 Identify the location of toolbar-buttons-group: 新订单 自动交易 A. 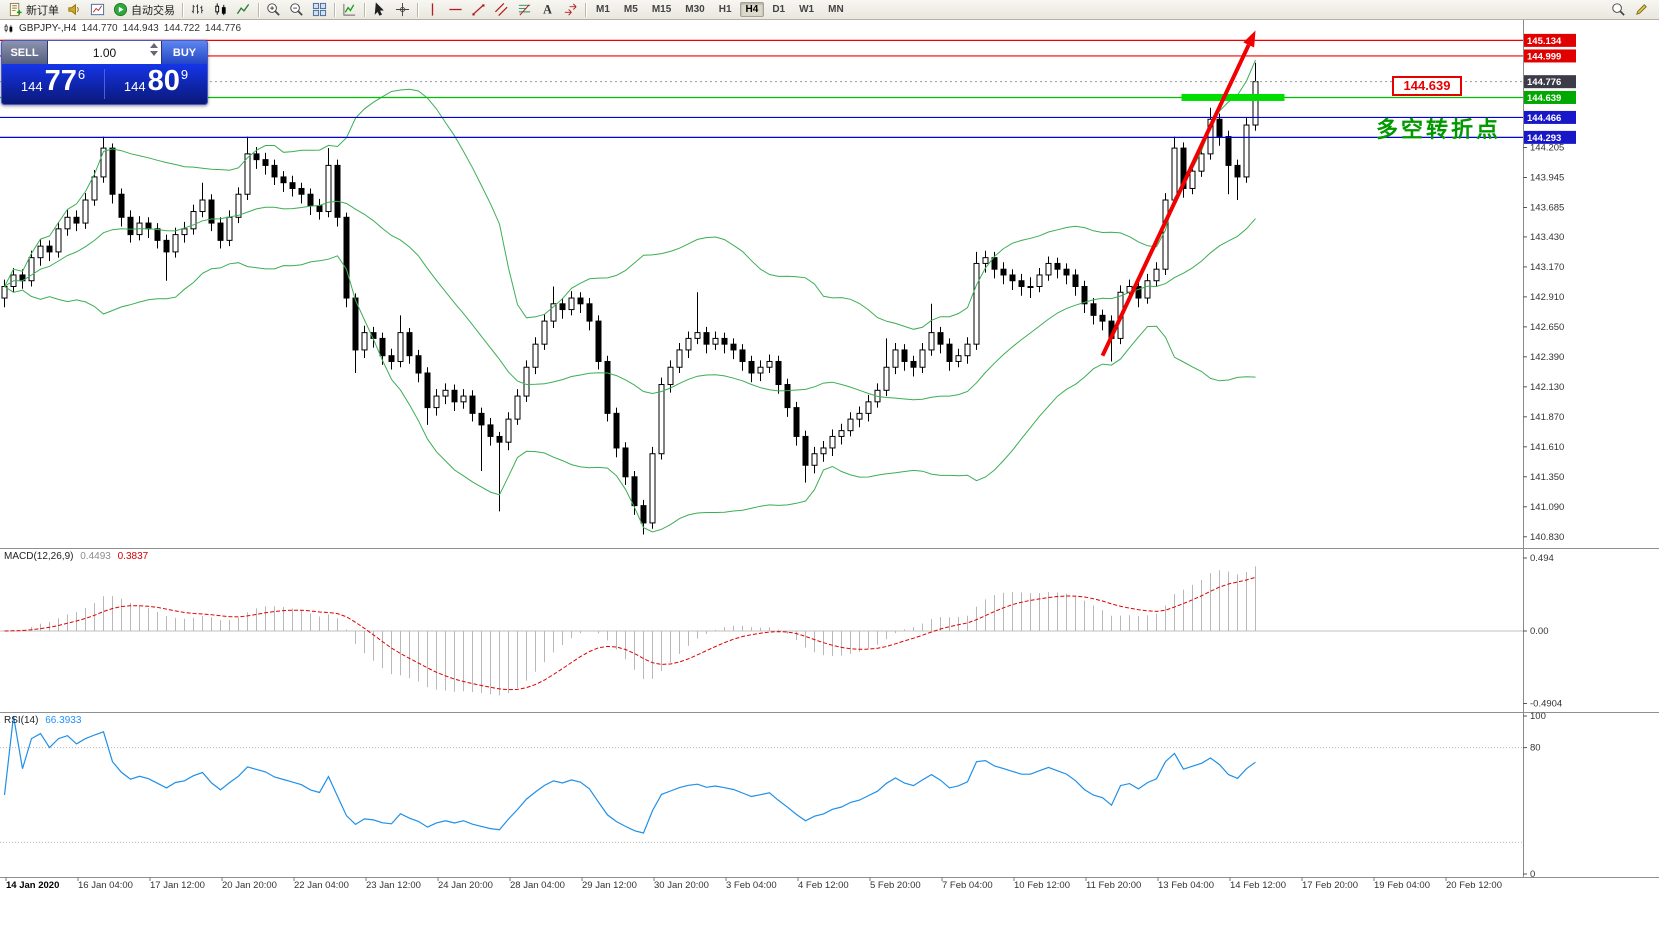
(296, 9).